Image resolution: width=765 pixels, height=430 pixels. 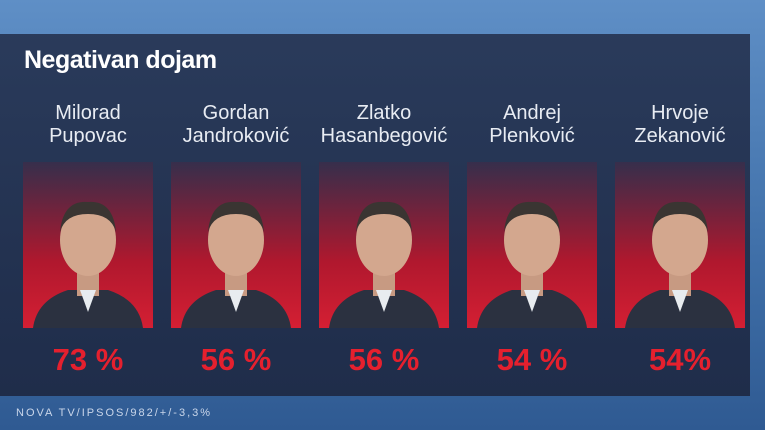 I want to click on last-name: Jandroković, so click(x=236, y=136).